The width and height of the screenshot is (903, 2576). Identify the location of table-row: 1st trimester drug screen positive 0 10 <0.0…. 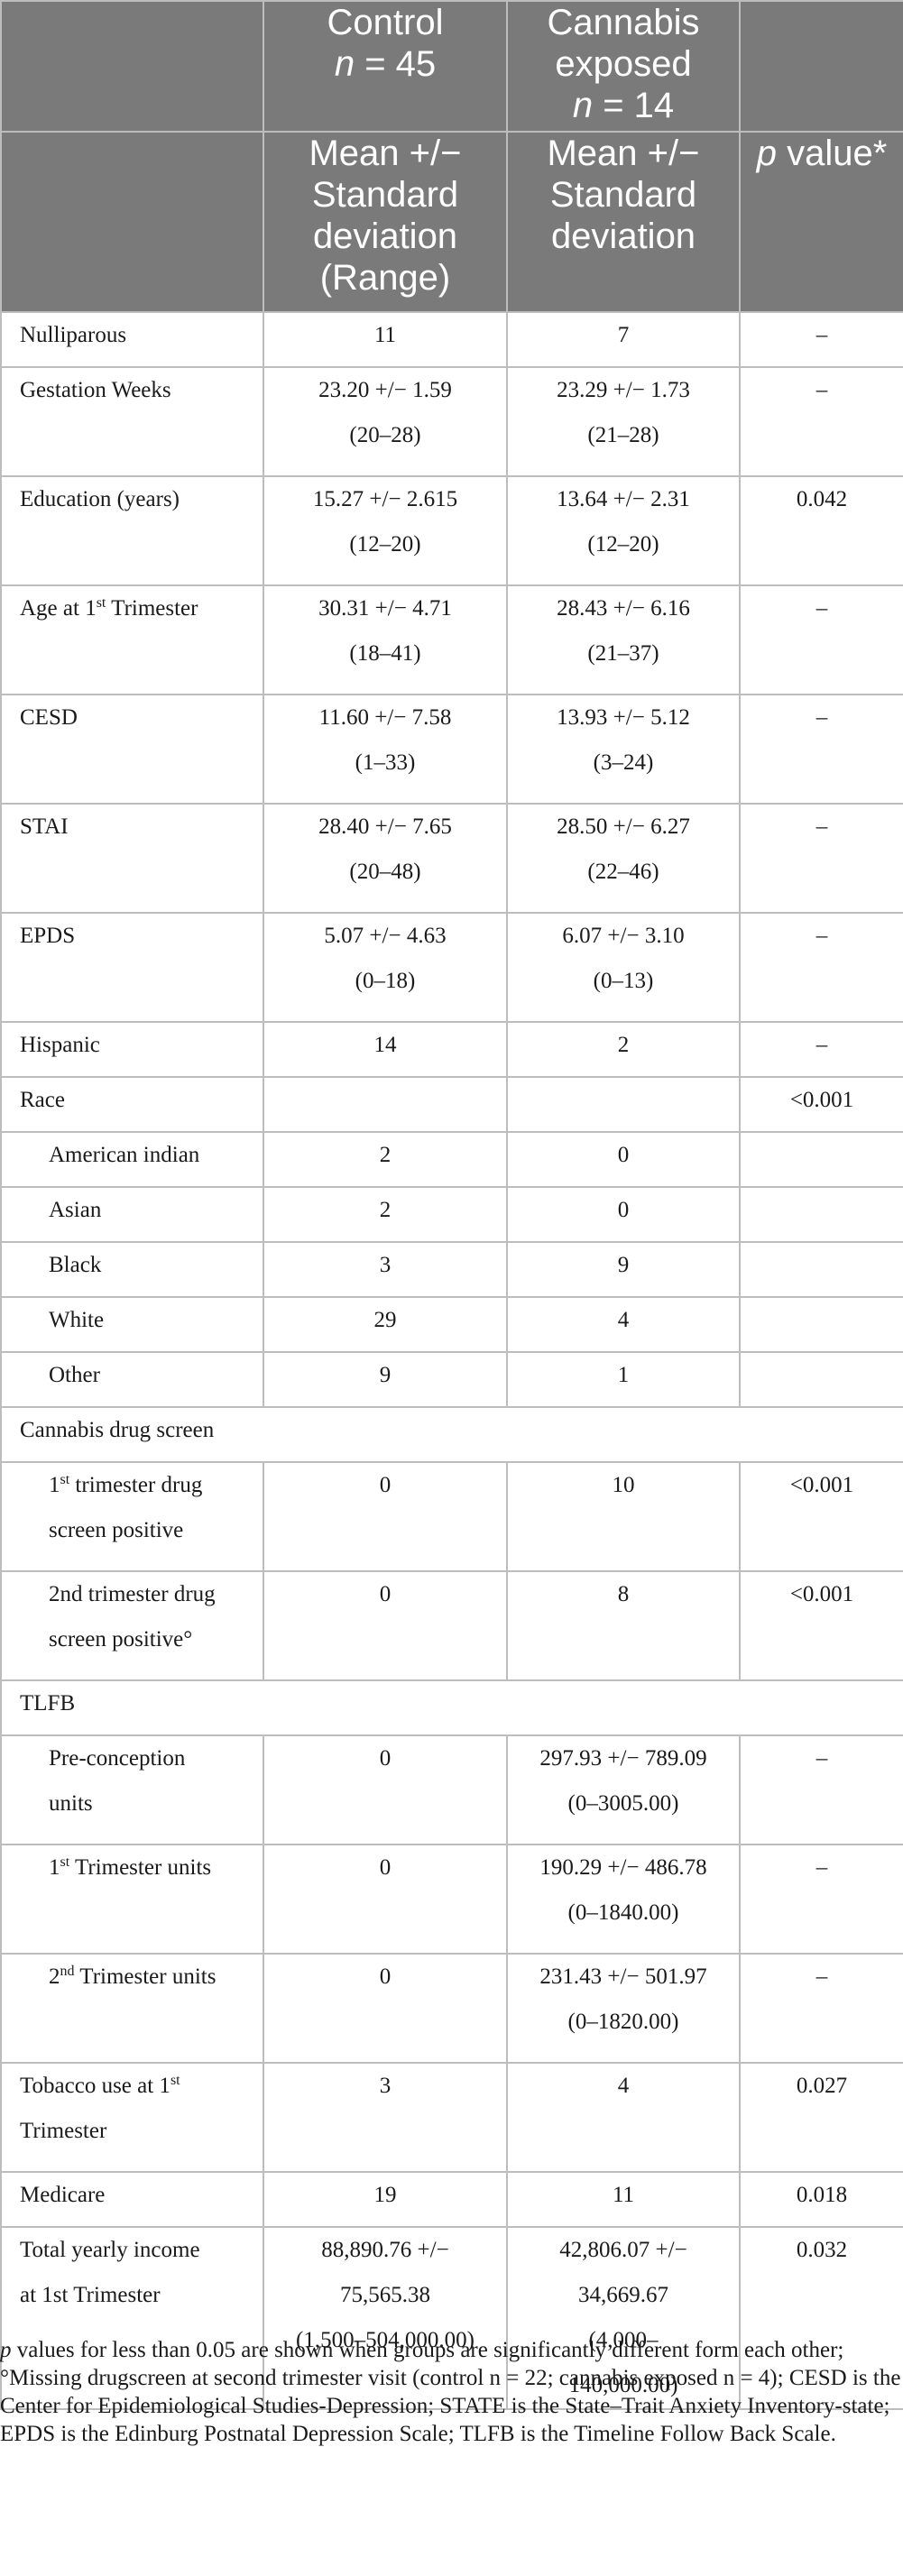
(451, 1517).